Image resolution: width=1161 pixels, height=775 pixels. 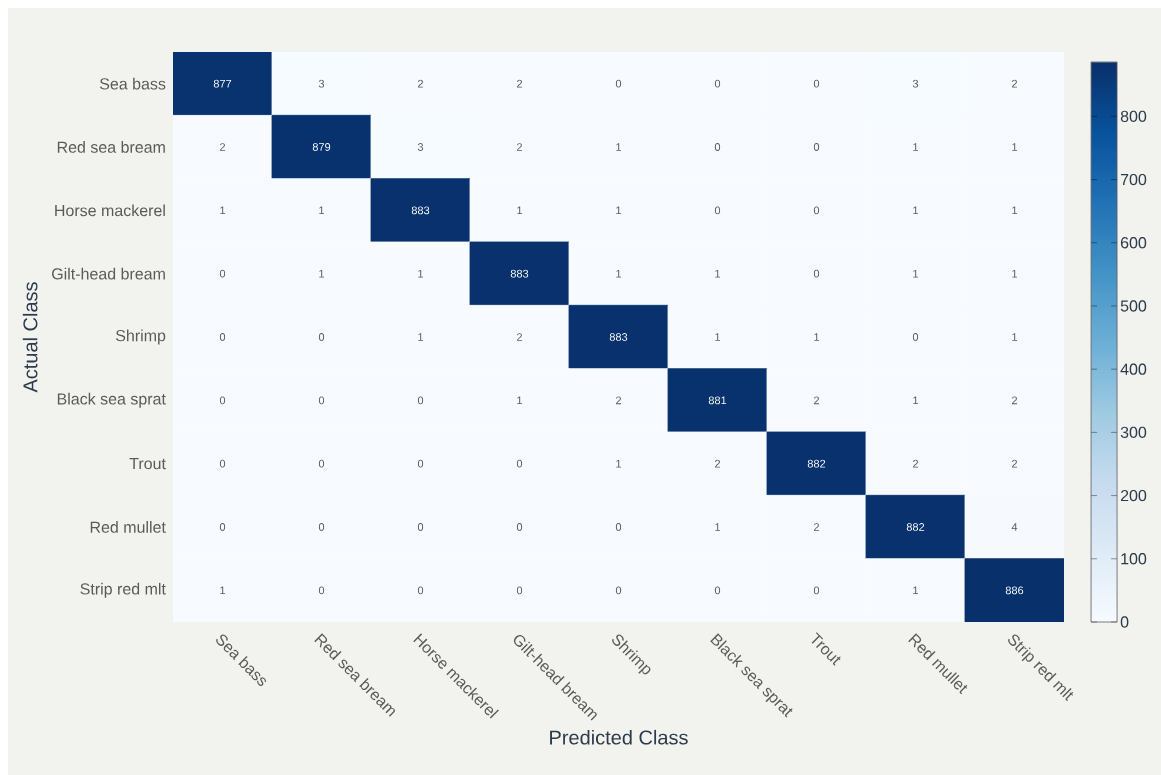 I want to click on color-bar-label: 800, so click(x=1133, y=116).